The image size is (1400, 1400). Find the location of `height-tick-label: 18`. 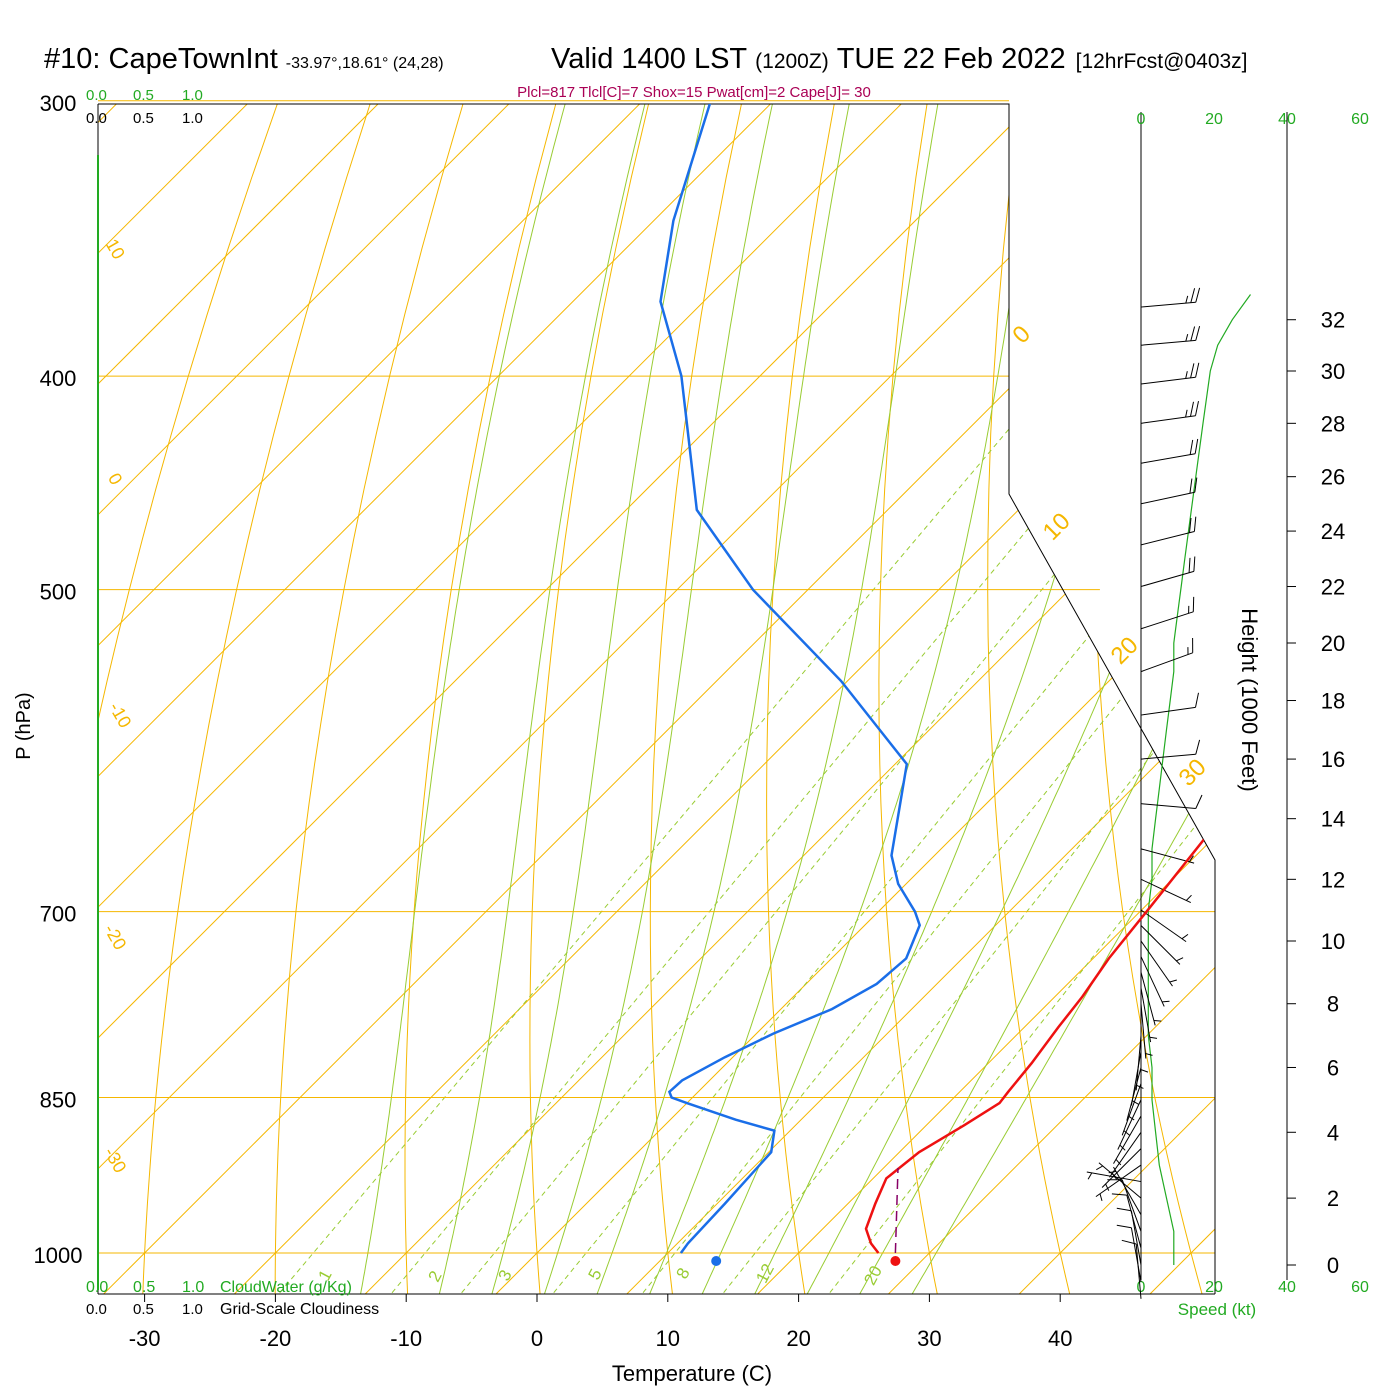

height-tick-label: 18 is located at coordinates (1333, 701).